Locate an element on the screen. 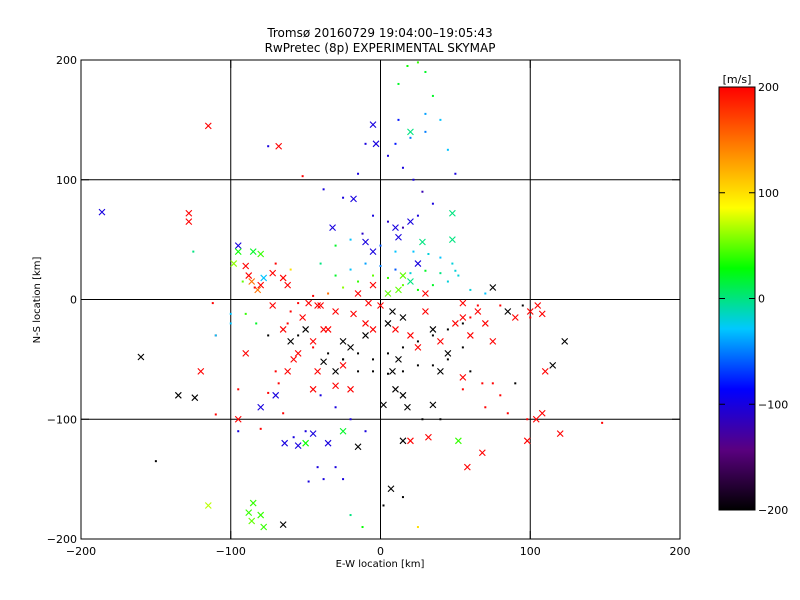 This screenshot has width=800, height=600. chart-subtitle: RwPretec (8p) EXPERIMENTAL SKYMAP is located at coordinates (380, 48).